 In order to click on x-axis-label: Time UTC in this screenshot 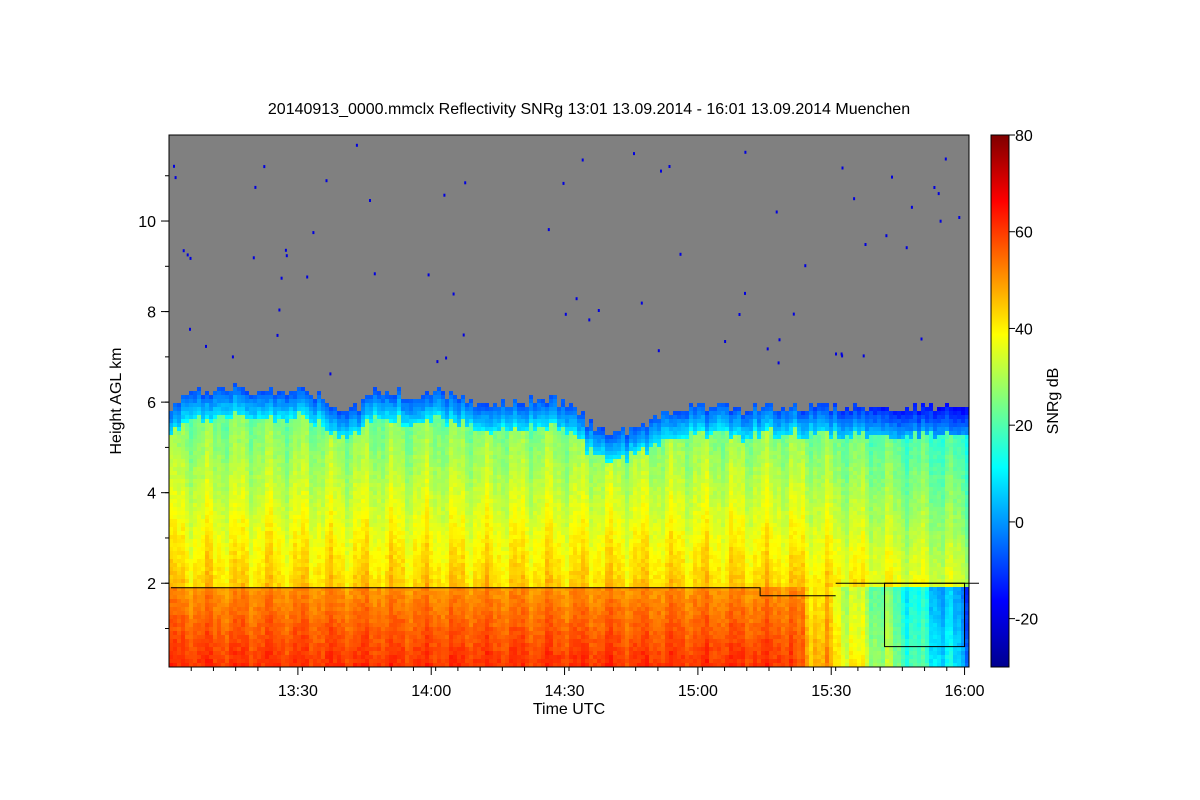, I will do `click(569, 709)`.